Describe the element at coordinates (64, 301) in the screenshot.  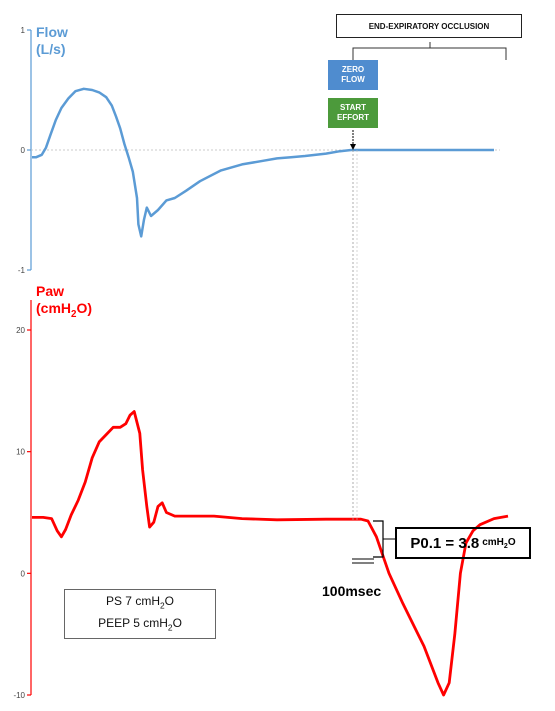
I see `paw-panel-title: Paw (cmH2O)` at that location.